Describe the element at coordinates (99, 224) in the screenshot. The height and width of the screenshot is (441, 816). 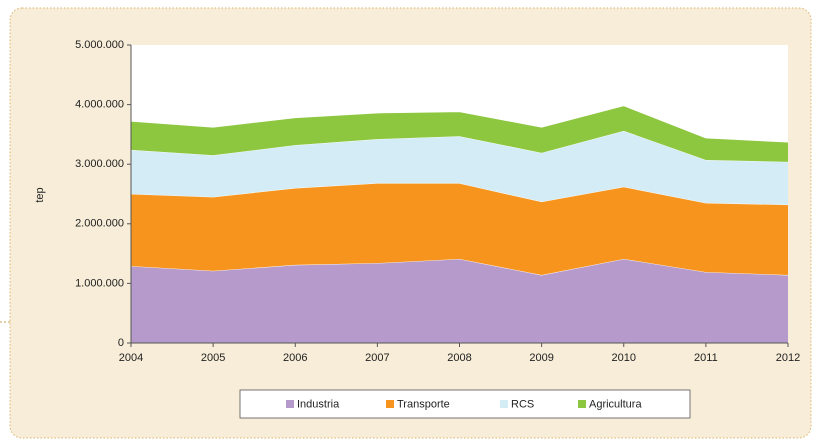
I see `y-tick-label: 2.000.000` at that location.